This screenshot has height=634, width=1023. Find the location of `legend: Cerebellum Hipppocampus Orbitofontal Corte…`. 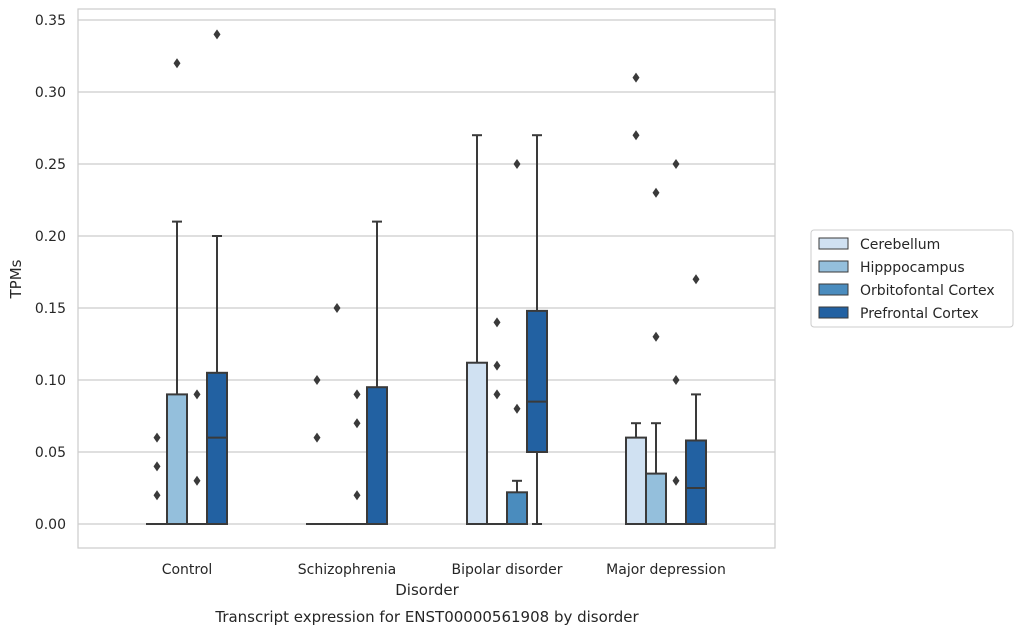

legend: Cerebellum Hipppocampus Orbitofontal Corte… is located at coordinates (912, 278).